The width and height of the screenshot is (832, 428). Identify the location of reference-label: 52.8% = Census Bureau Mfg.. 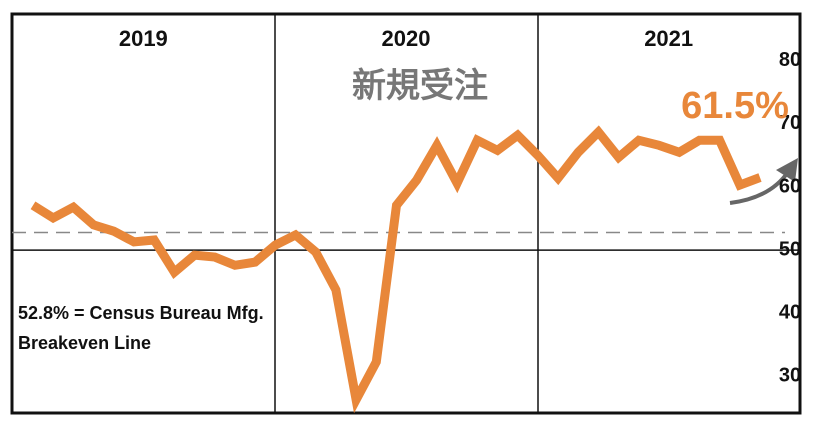
(141, 313).